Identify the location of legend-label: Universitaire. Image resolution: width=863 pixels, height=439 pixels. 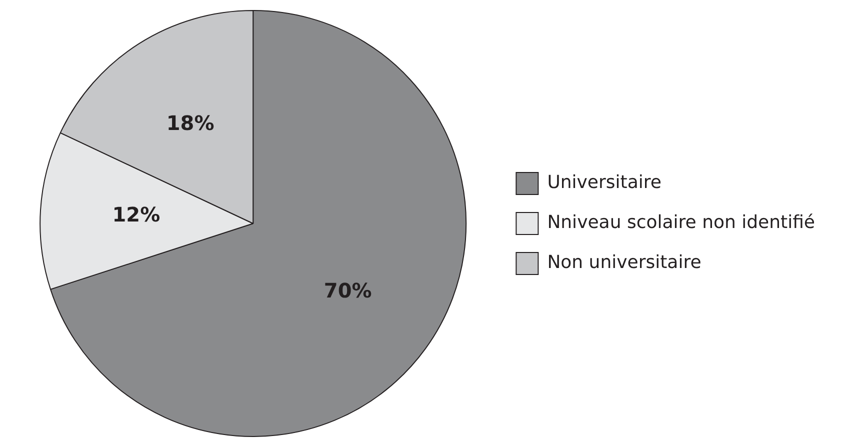
(604, 183).